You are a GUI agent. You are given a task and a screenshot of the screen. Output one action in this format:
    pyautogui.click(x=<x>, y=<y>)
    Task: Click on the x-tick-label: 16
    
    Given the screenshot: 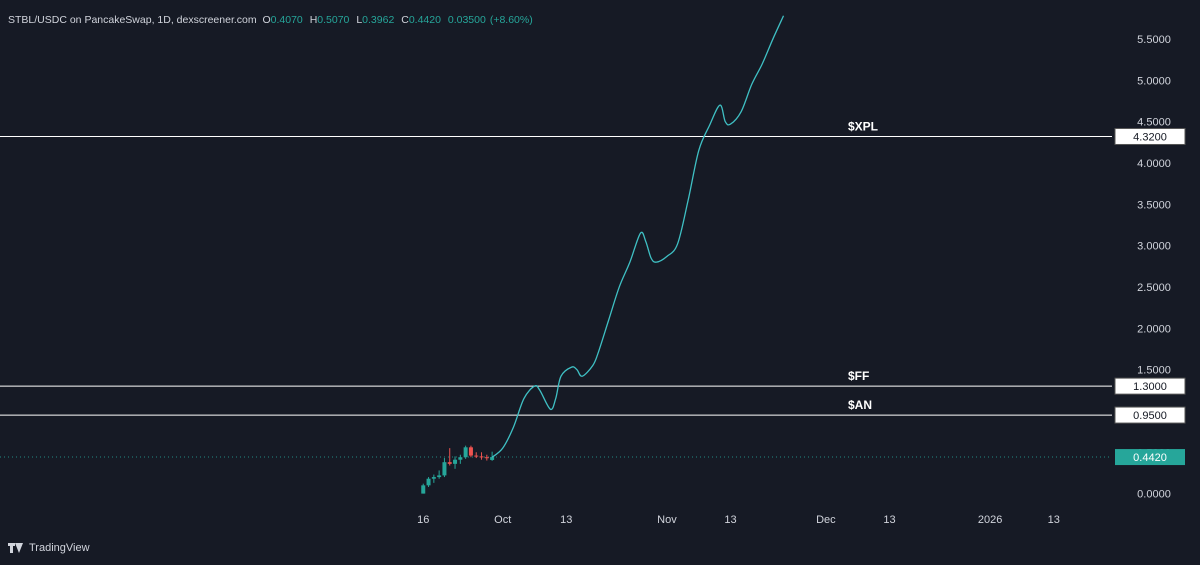 What is the action you would take?
    pyautogui.click(x=423, y=520)
    